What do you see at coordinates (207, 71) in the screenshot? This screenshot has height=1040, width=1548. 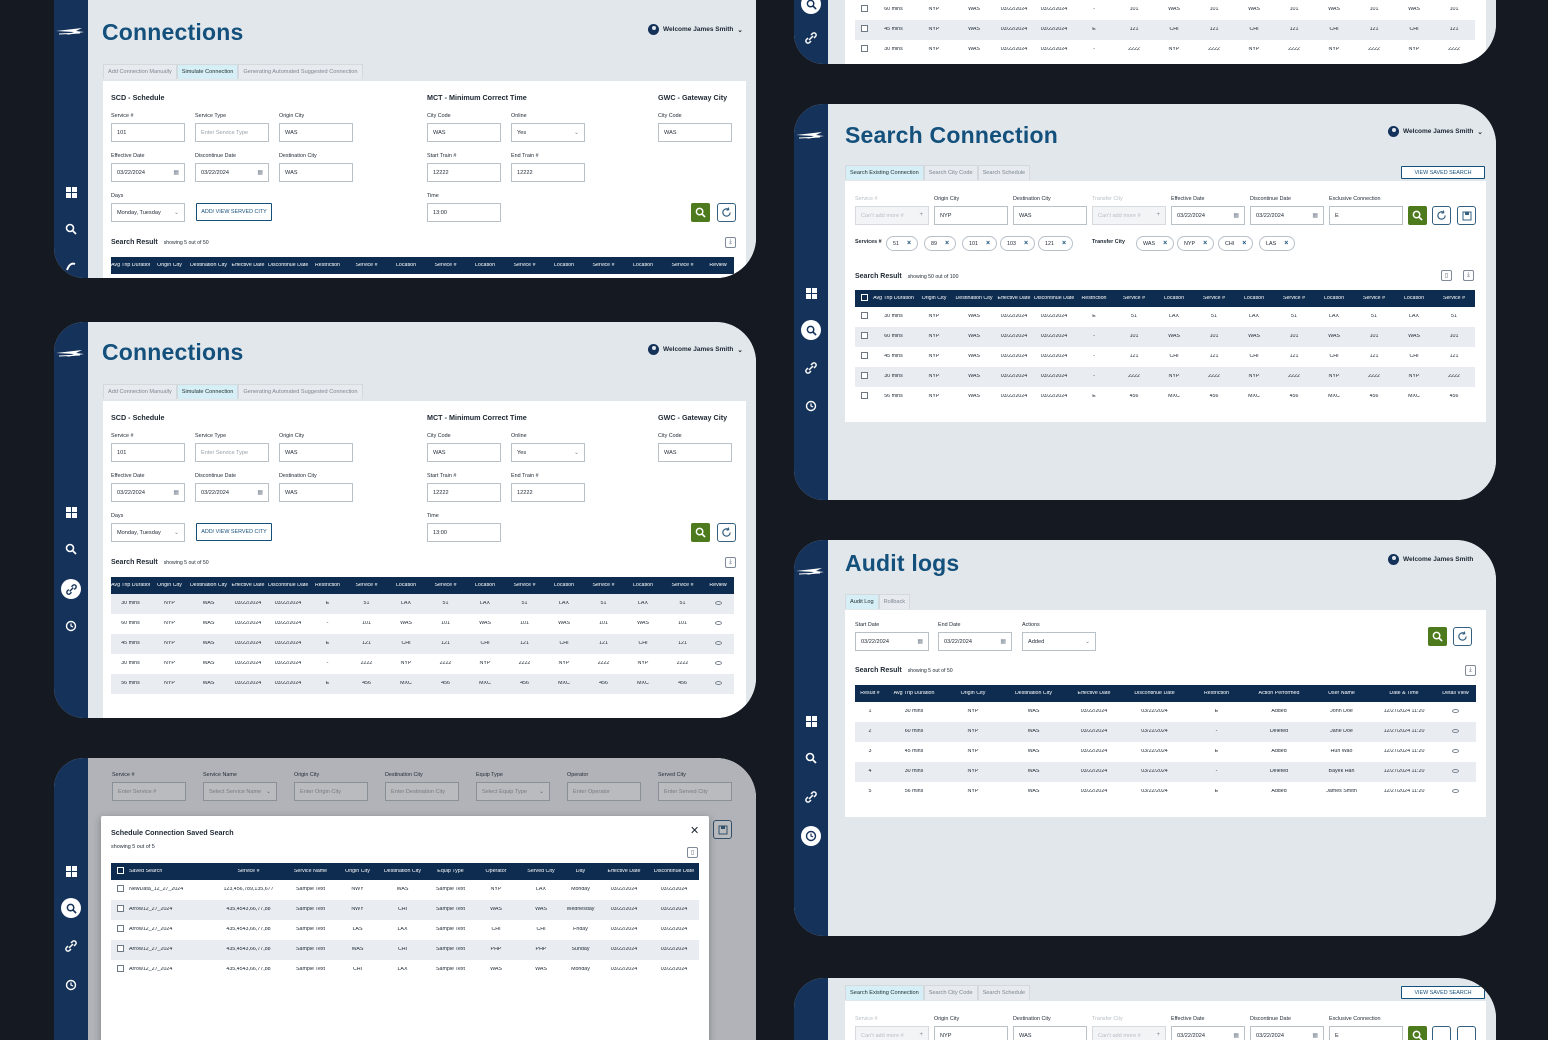 I see `tab-simulate: Simulate Connection` at bounding box center [207, 71].